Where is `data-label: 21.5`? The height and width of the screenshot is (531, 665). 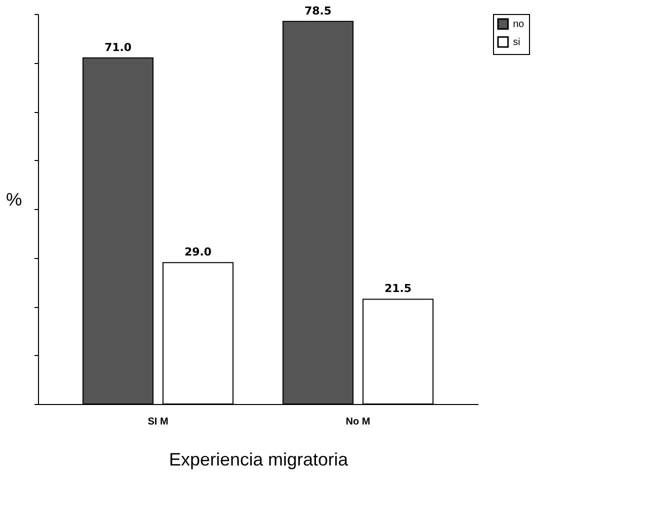 data-label: 21.5 is located at coordinates (398, 289).